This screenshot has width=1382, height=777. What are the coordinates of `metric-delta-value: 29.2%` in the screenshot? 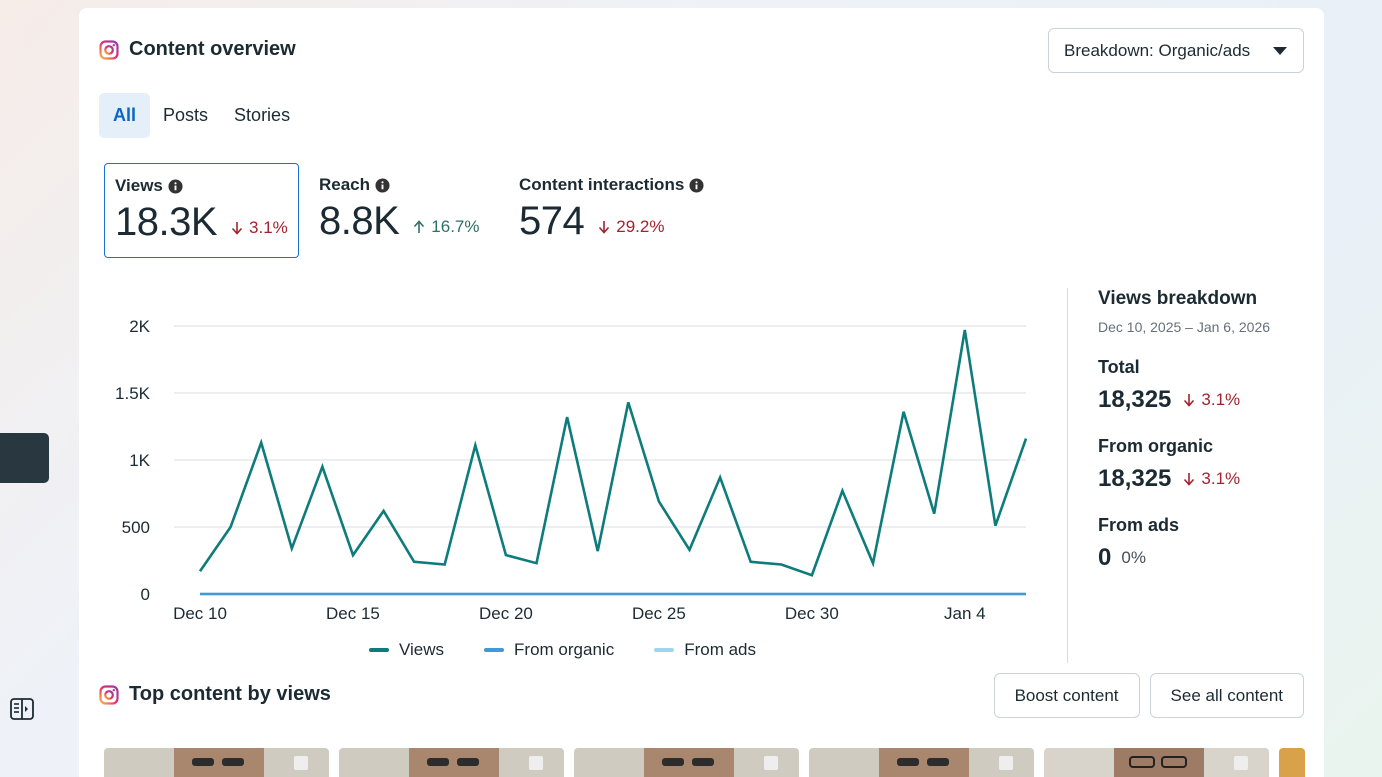 It's located at (640, 226).